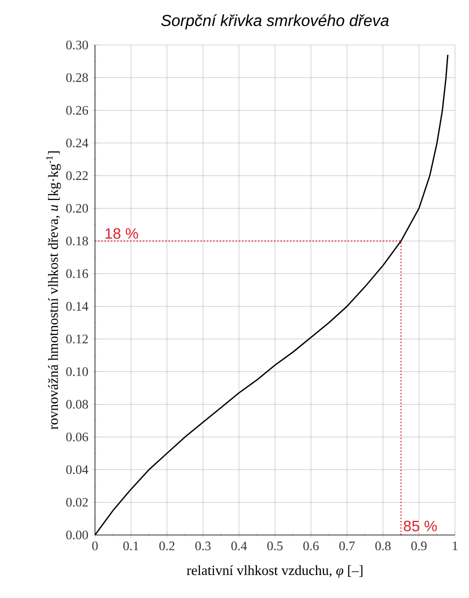 This screenshot has width=469, height=598. What do you see at coordinates (347, 546) in the screenshot?
I see `x-tick-label: 0.7` at bounding box center [347, 546].